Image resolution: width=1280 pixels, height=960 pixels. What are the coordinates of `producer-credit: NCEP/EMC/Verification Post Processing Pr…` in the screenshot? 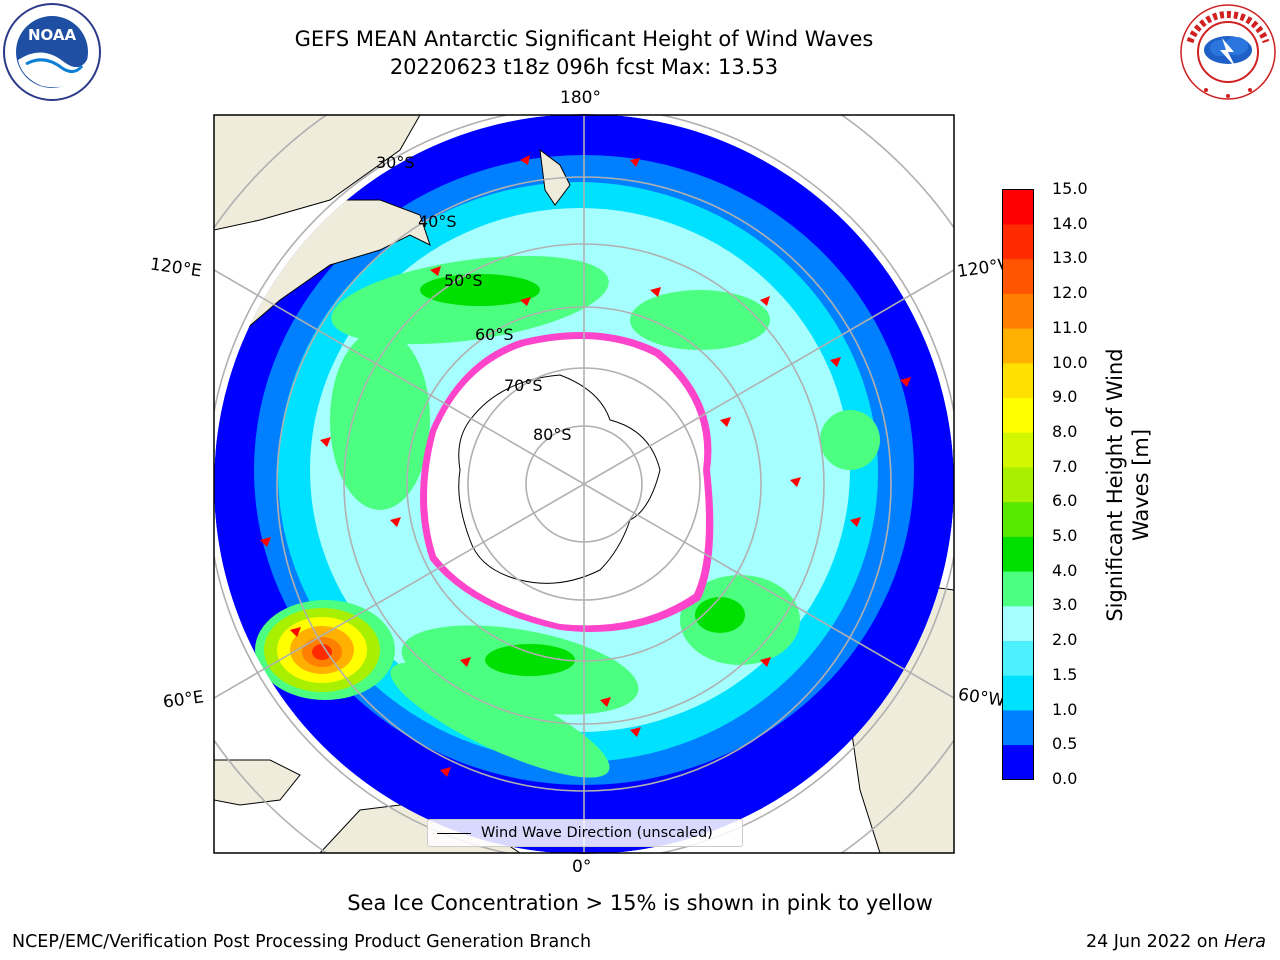 It's located at (302, 942).